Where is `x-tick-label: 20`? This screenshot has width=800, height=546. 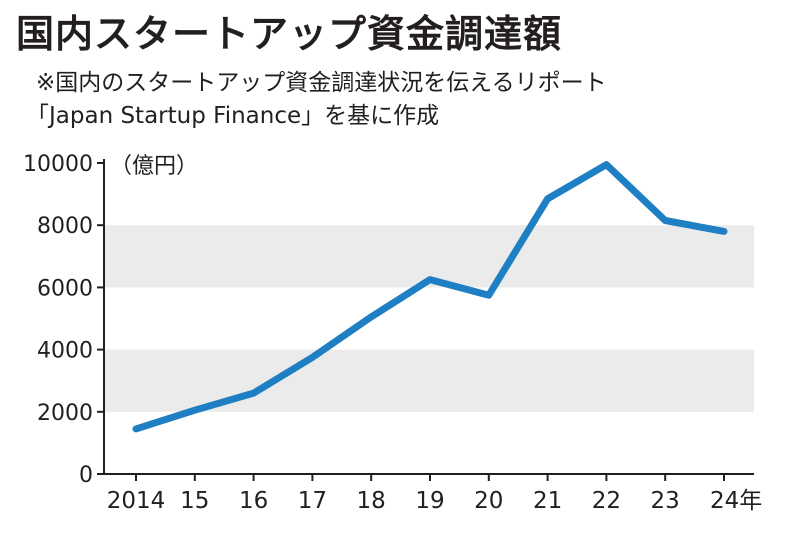 x-tick-label: 20 is located at coordinates (488, 501).